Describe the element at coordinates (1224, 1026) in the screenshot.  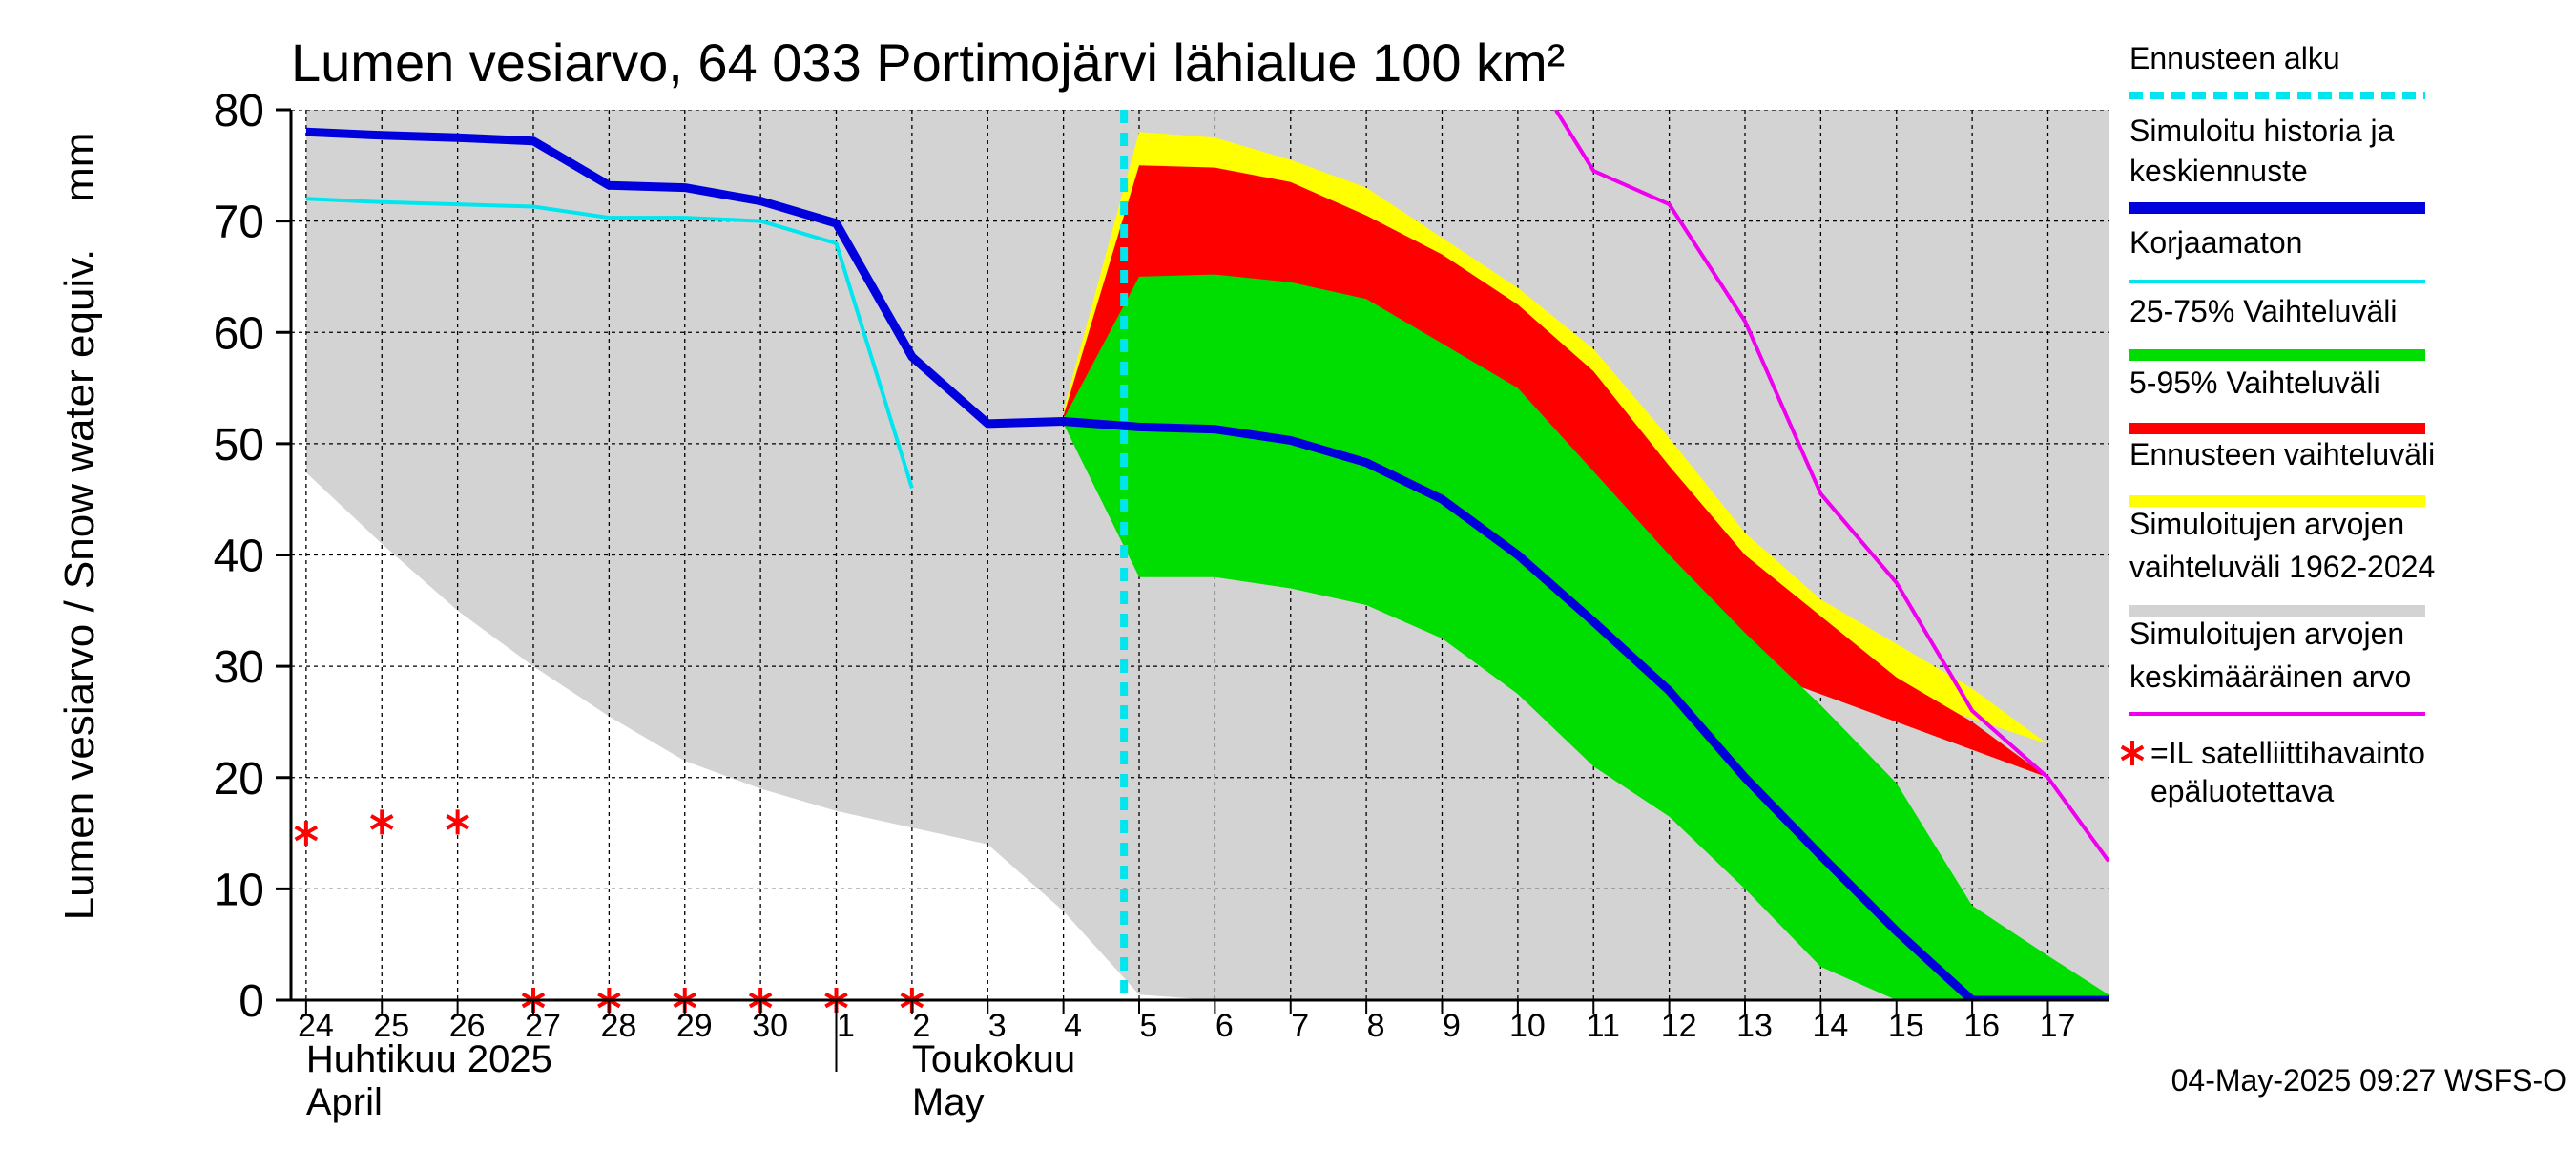
I see `x-tick-label: 6` at that location.